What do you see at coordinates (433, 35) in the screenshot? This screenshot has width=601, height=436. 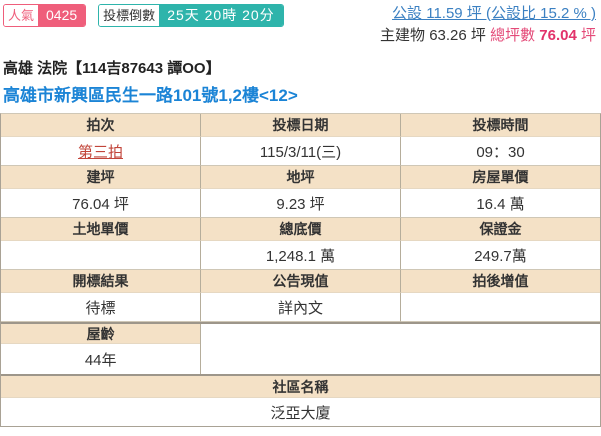 I see `main-building-area: 主建物 63.26 坪` at bounding box center [433, 35].